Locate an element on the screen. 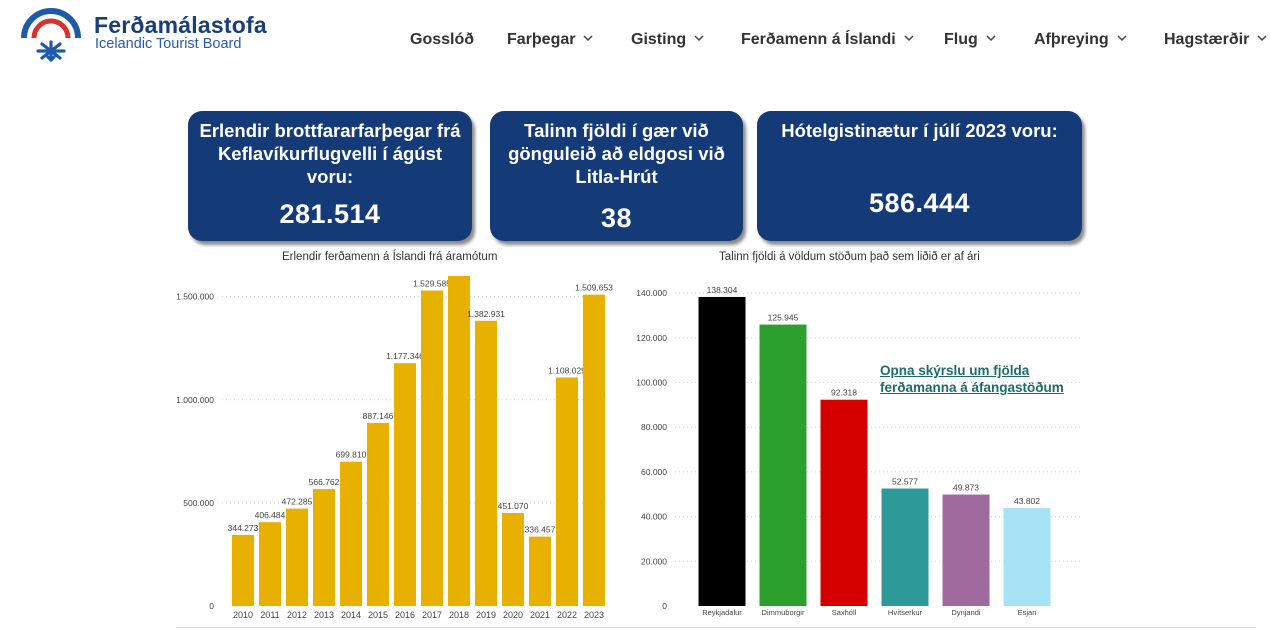 The height and width of the screenshot is (629, 1270). brand-name: Ferðamálastofa is located at coordinates (180, 25).